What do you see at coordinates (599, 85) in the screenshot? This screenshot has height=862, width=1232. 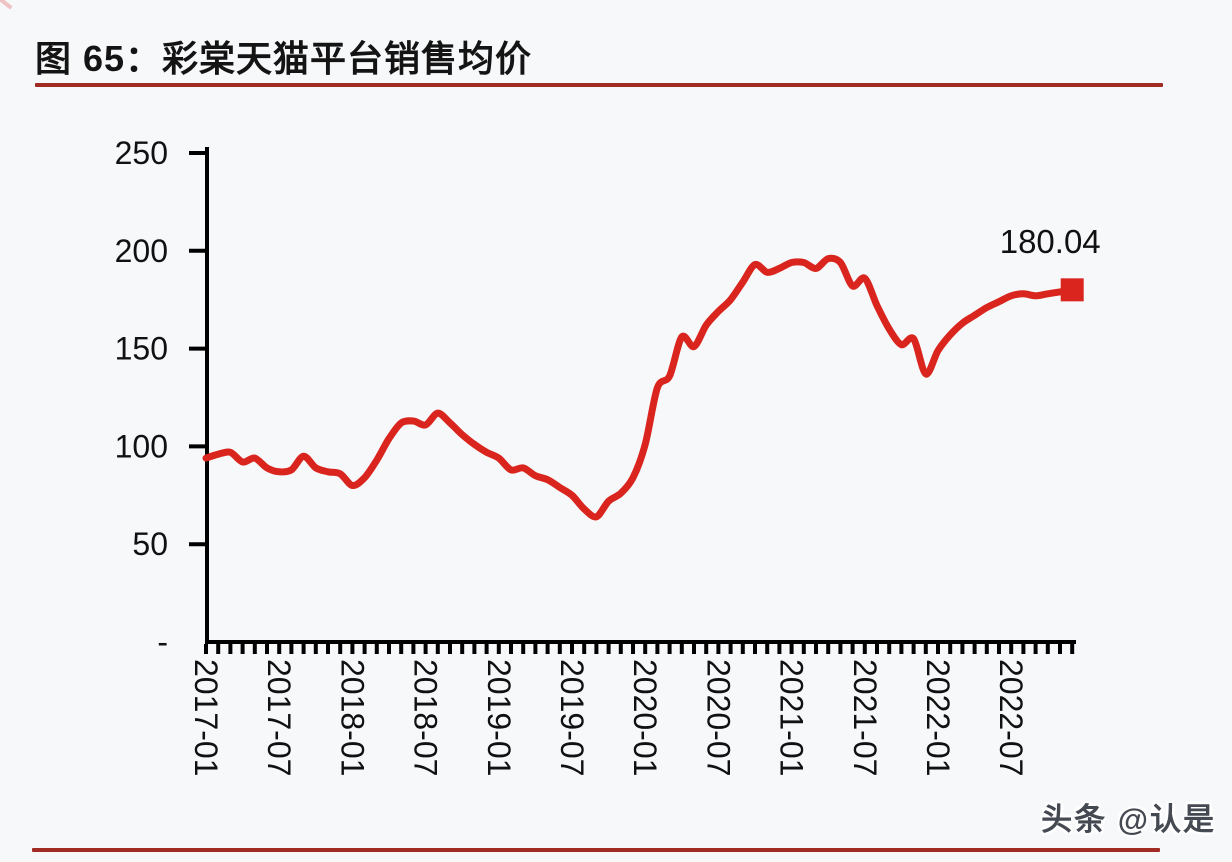 I see `title-underline-rule` at bounding box center [599, 85].